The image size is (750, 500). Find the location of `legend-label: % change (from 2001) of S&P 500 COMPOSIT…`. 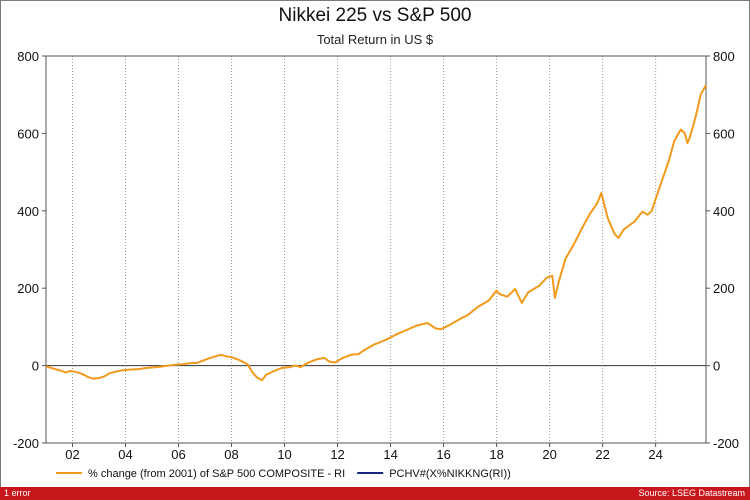

legend-label: % change (from 2001) of S&P 500 COMPOSIT… is located at coordinates (216, 474).